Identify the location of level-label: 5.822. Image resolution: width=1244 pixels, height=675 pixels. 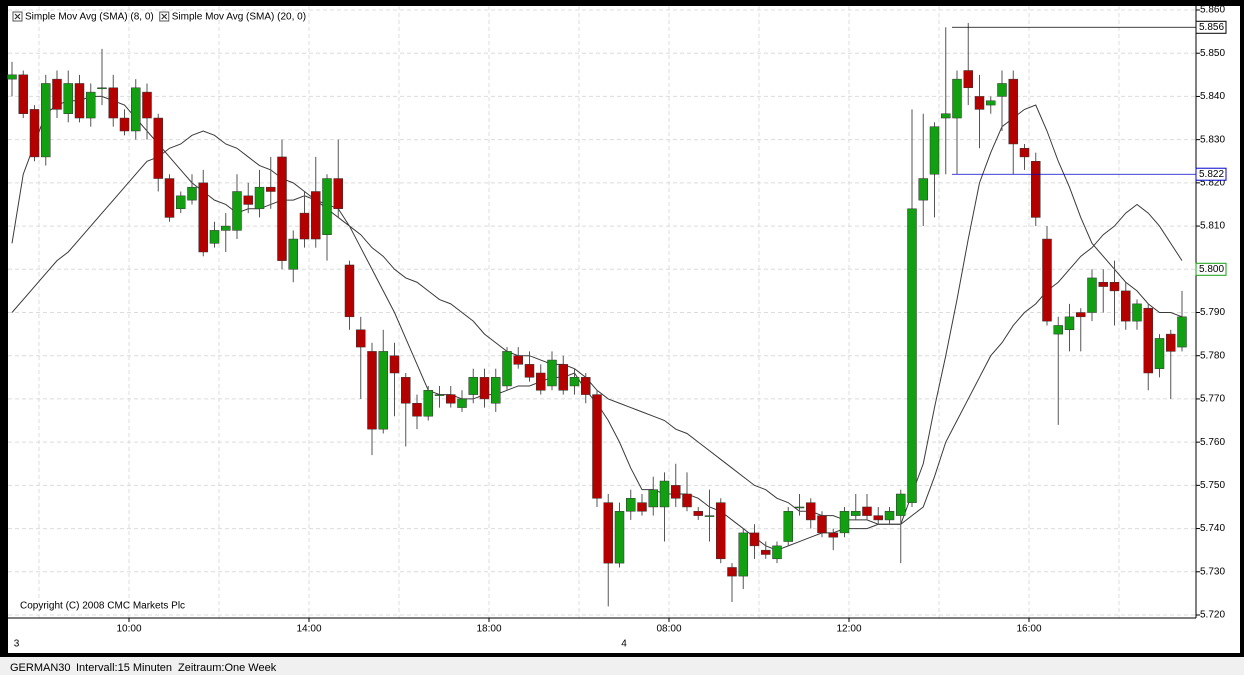
(1211, 174).